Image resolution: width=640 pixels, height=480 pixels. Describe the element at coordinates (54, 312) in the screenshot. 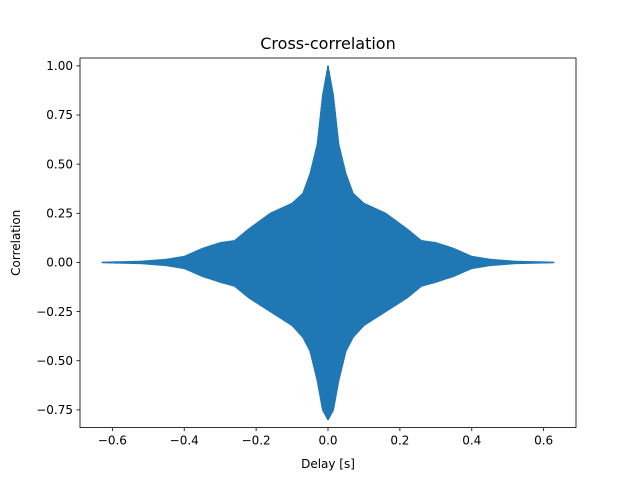

I see `y-tick-label: −0.25` at that location.